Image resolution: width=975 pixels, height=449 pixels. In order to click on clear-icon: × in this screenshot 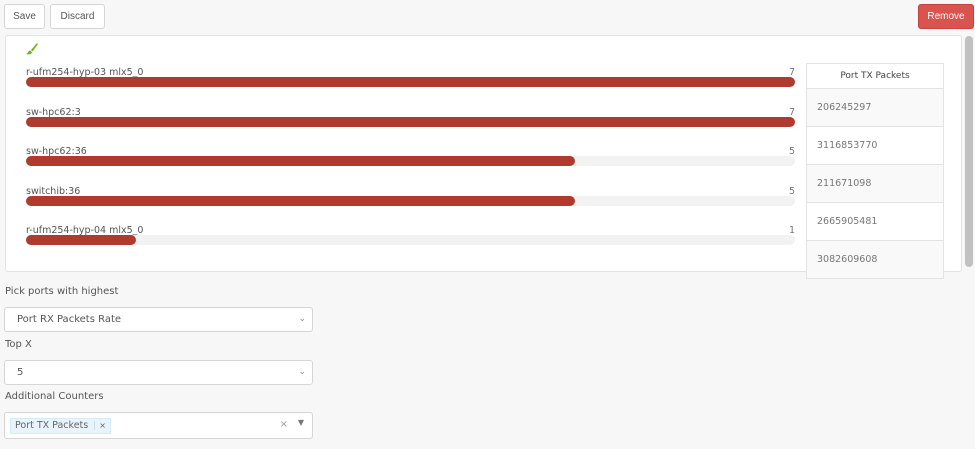, I will do `click(283, 424)`.